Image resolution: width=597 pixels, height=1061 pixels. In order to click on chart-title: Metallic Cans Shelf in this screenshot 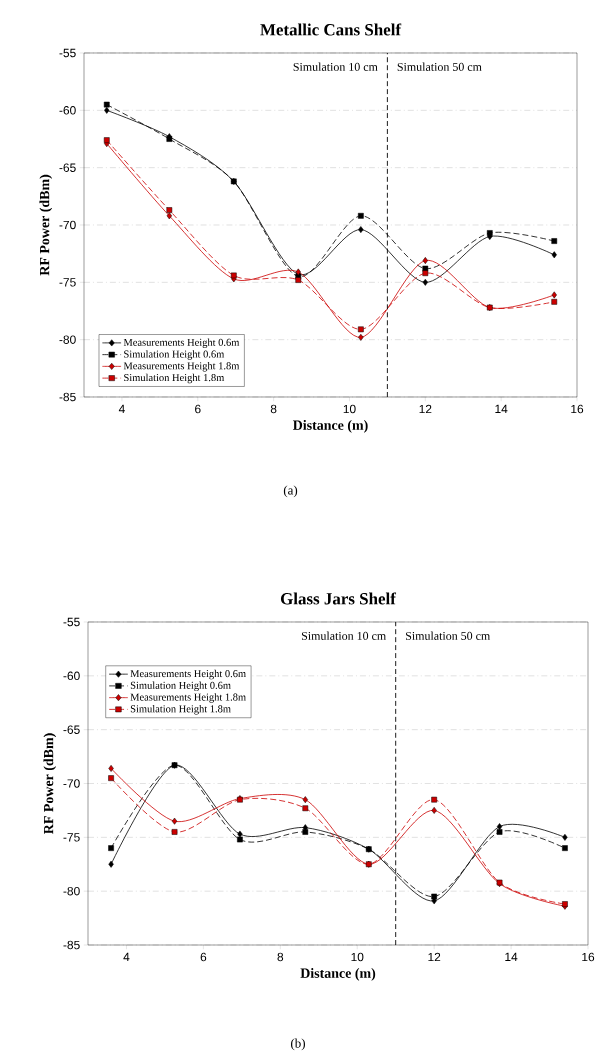, I will do `click(331, 29)`.